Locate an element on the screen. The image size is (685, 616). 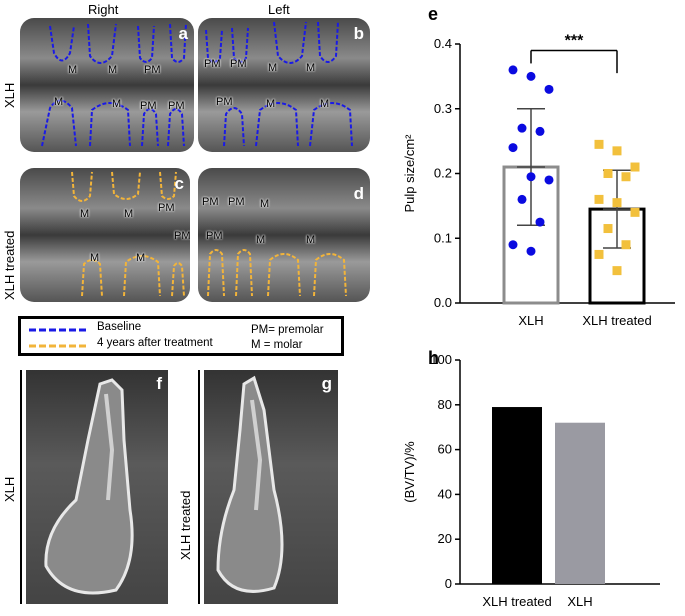
legend-pm-definition: PM= premolar is located at coordinates (287, 330).